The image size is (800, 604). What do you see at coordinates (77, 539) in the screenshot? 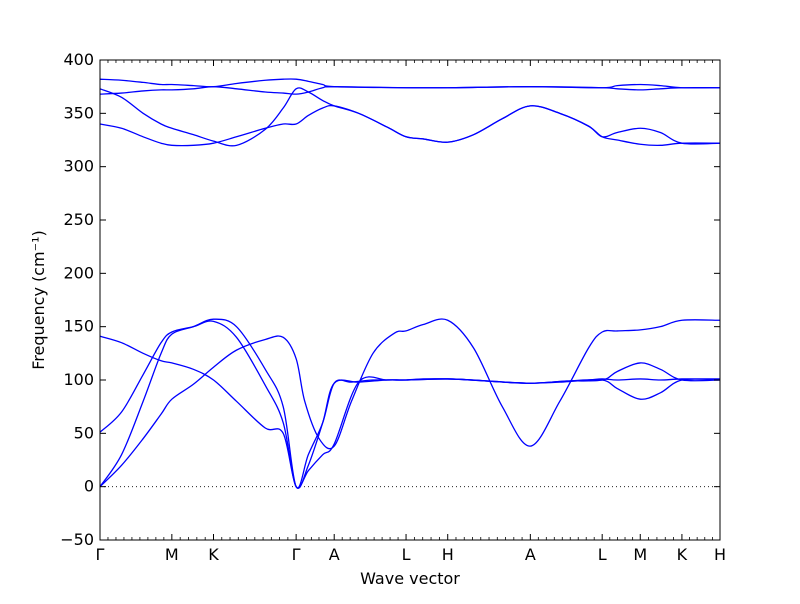
I see `y-tick-label: −50` at bounding box center [77, 539].